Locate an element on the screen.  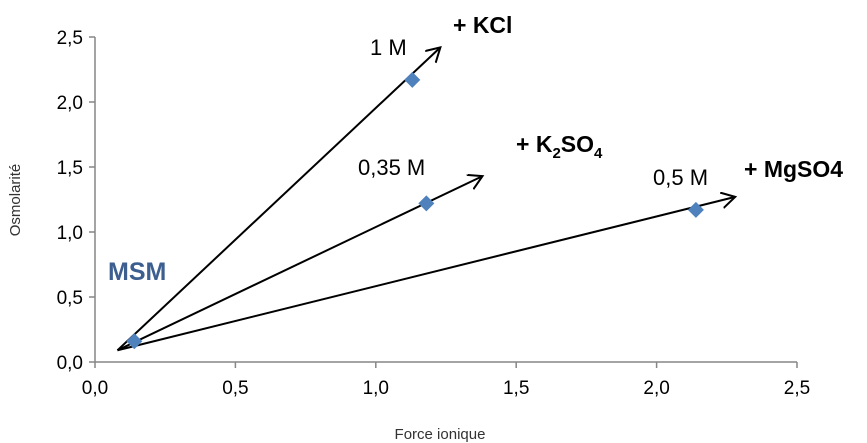
k2so4-salt-prefix: + K is located at coordinates (534, 144).